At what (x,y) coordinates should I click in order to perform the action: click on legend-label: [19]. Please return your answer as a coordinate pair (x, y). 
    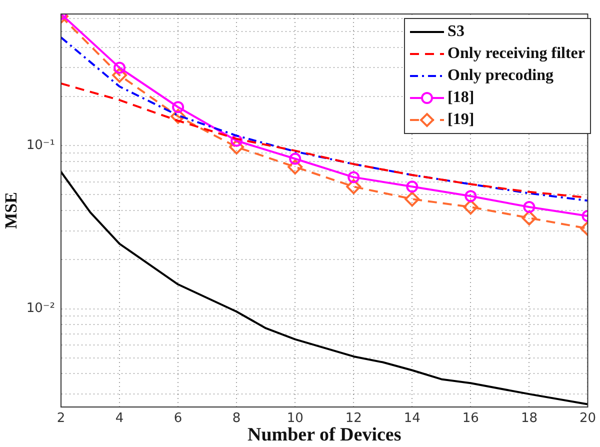
    Looking at the image, I should click on (461, 120).